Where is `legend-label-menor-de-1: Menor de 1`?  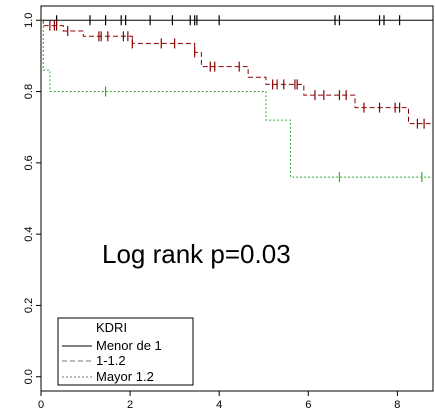
legend-label-menor-de-1: Menor de 1 is located at coordinates (129, 345).